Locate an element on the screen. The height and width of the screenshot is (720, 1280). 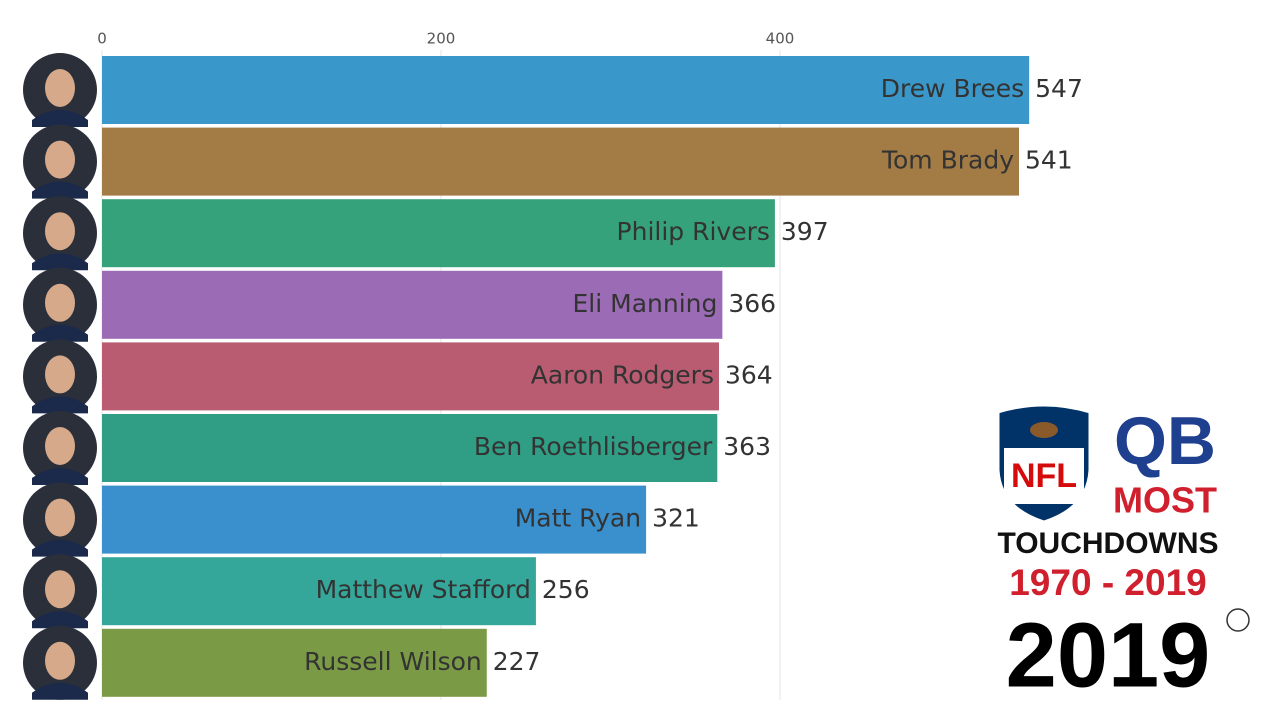
value-label: 366 is located at coordinates (752, 303).